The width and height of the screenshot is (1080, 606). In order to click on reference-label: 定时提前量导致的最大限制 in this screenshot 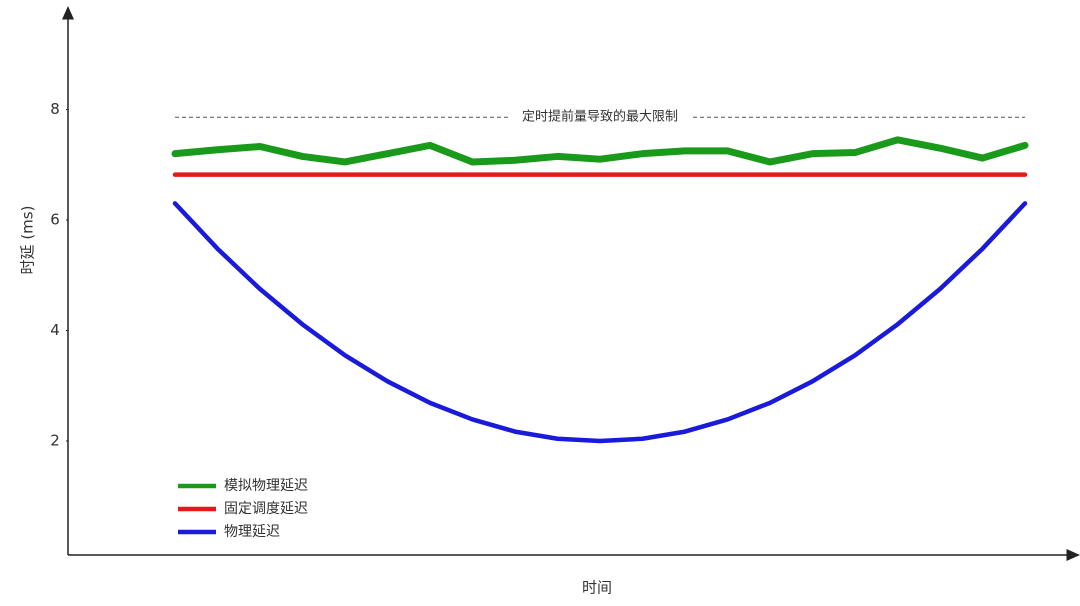, I will do `click(600, 117)`.